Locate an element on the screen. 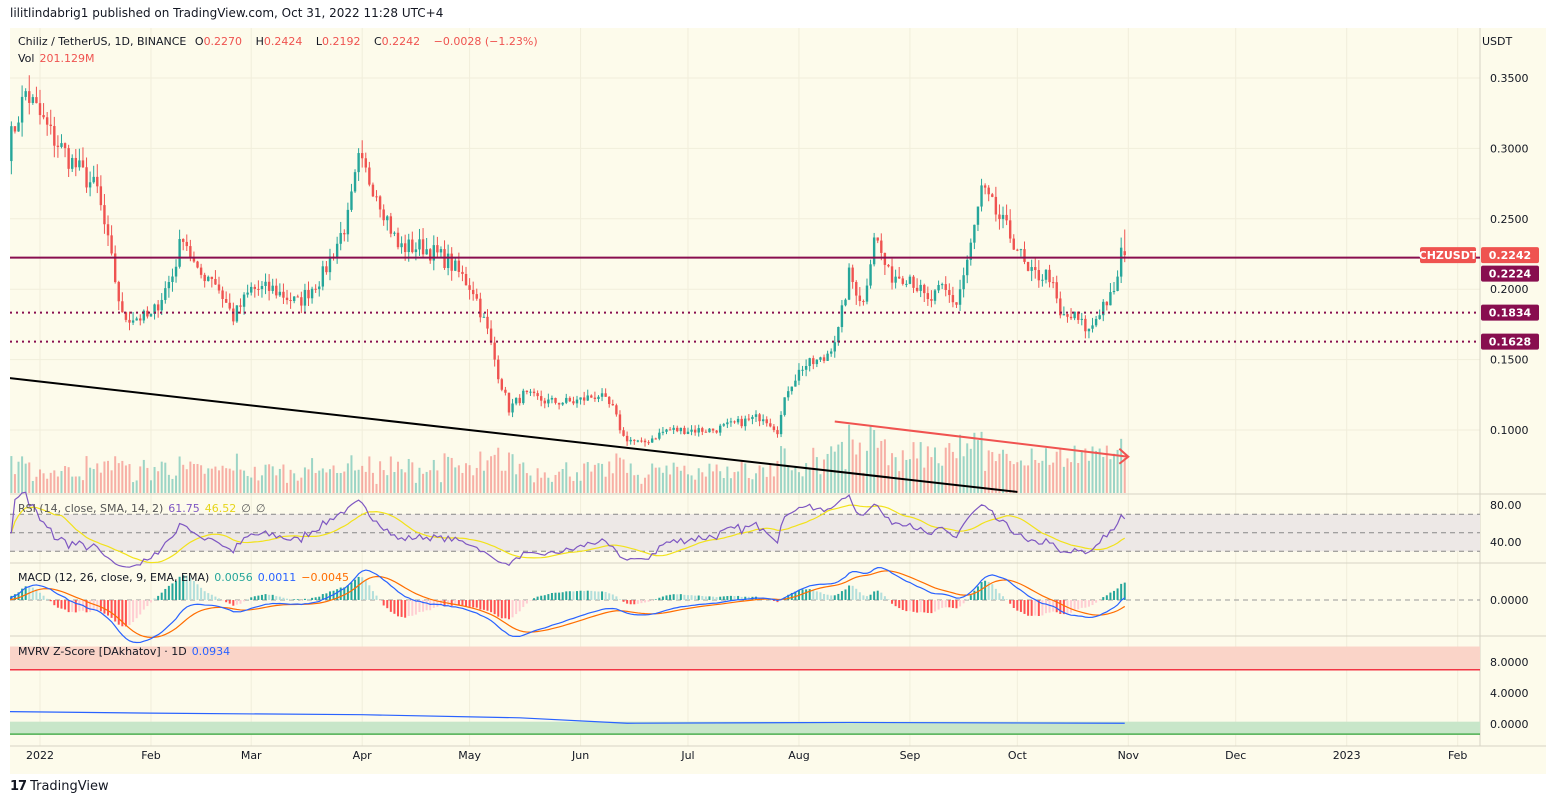 The image size is (1556, 804). last-price-tag is located at coordinates (1510, 255).